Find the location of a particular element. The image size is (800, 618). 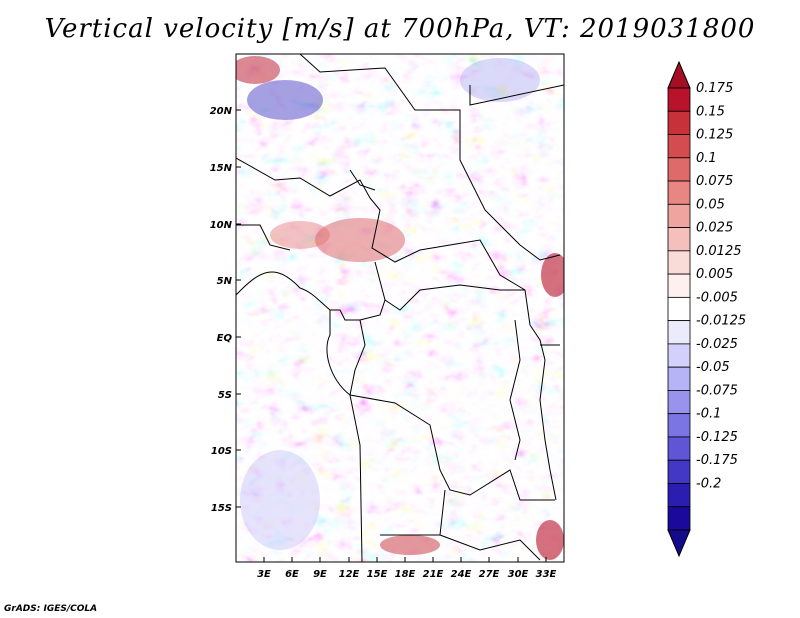

lat-label-20n: 20N is located at coordinates (221, 111).